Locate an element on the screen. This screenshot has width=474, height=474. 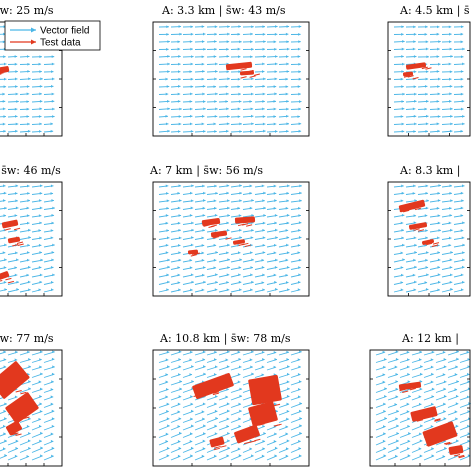
vector-arrow is located at coordinates (4, 442).